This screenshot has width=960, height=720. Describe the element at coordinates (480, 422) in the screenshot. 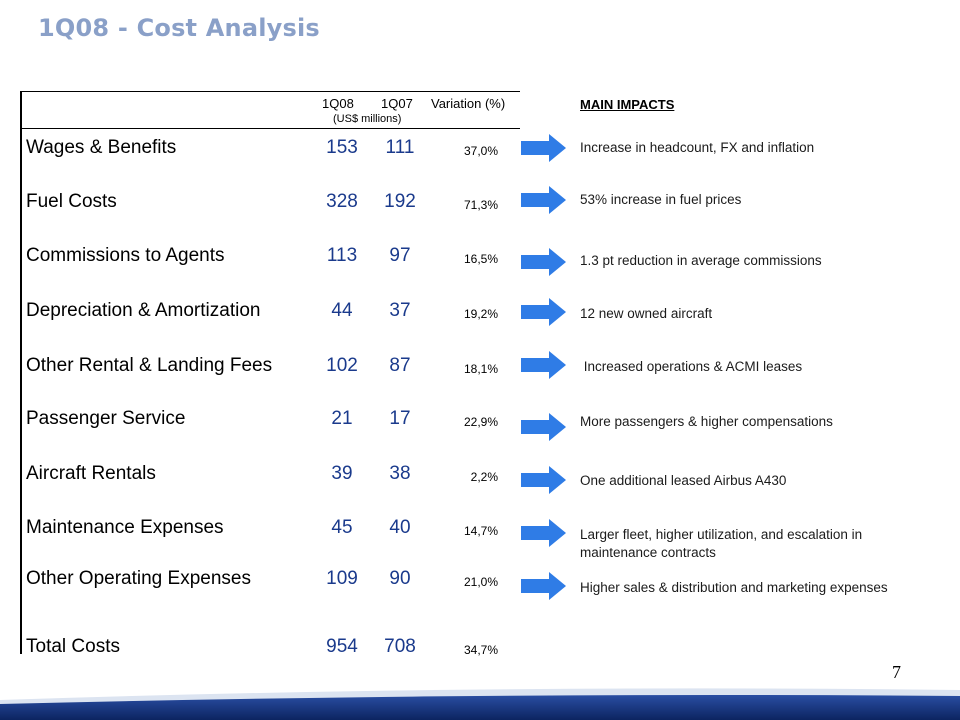

I see `value-variation: 22,9%` at that location.